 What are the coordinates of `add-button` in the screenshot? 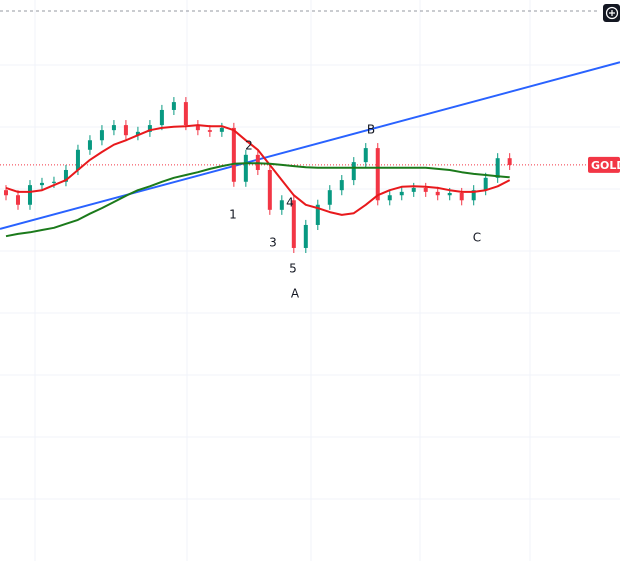 It's located at (611, 13).